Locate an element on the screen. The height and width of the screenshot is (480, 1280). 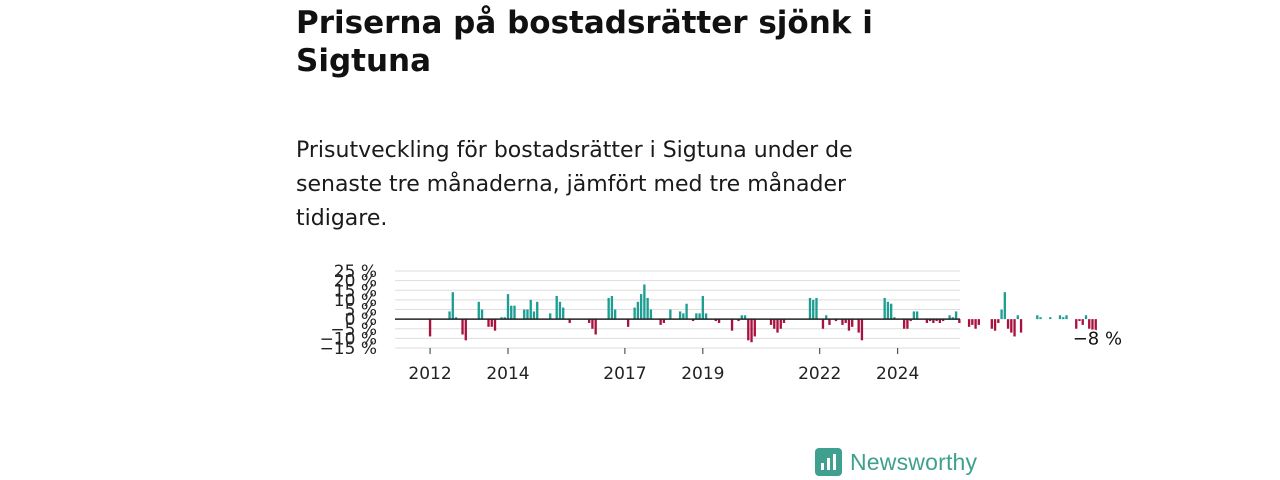
y-tick-label: 20 % is located at coordinates (355, 282).